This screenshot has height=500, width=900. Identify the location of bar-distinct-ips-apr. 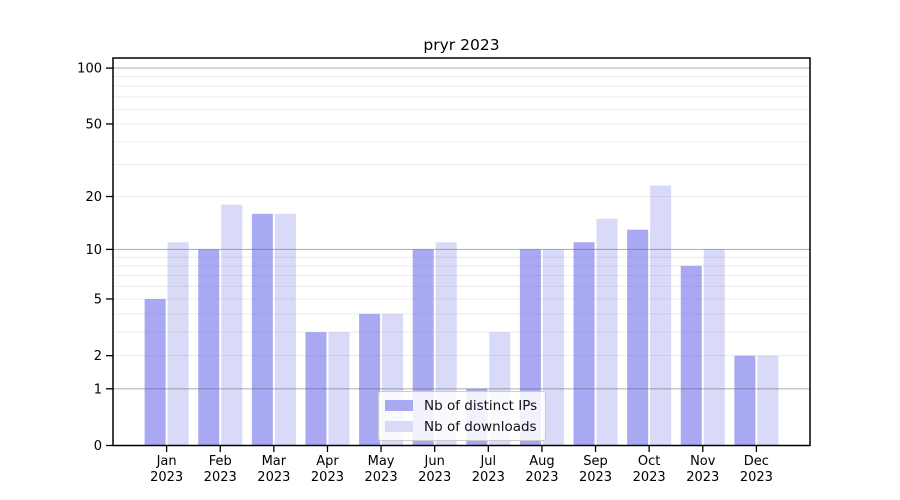
(316, 389).